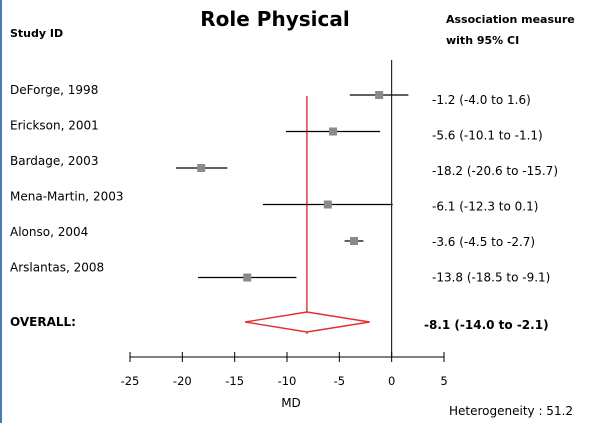  What do you see at coordinates (54, 90) in the screenshot?
I see `study-name-1: DeForge, 1998` at bounding box center [54, 90].